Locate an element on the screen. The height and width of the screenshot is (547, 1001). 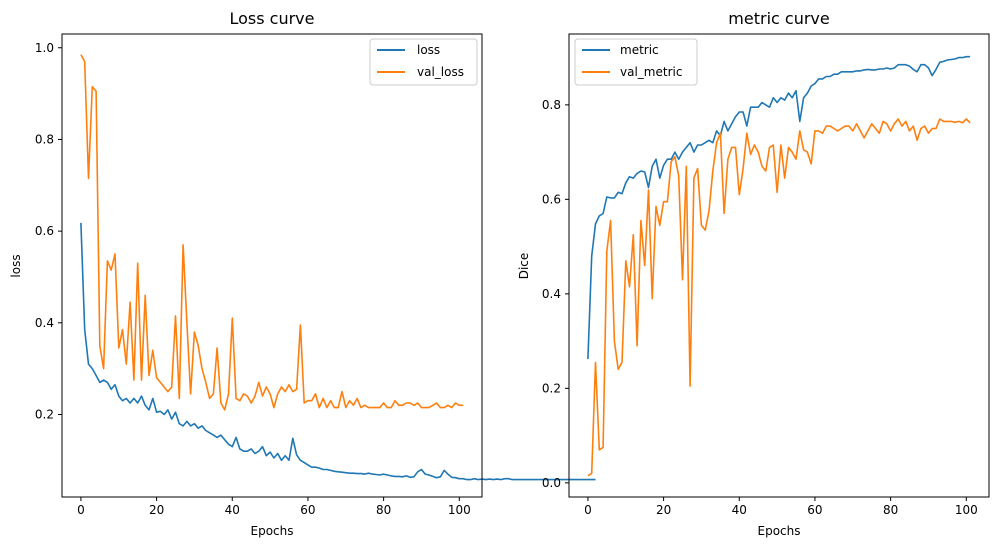
loss-x-tick-label: 60 is located at coordinates (307, 510).